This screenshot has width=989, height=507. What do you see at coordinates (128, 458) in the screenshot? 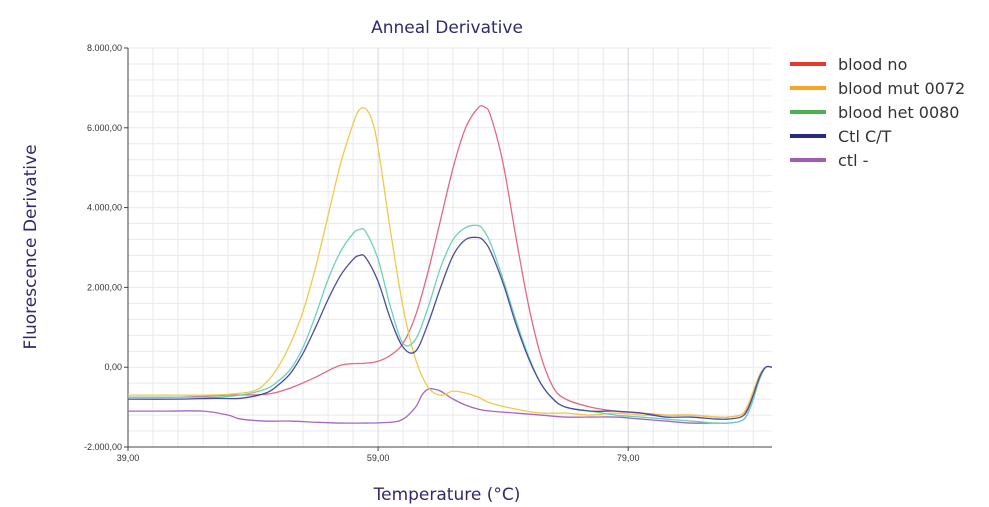
I see `x-tick-label: 39,00` at bounding box center [128, 458].